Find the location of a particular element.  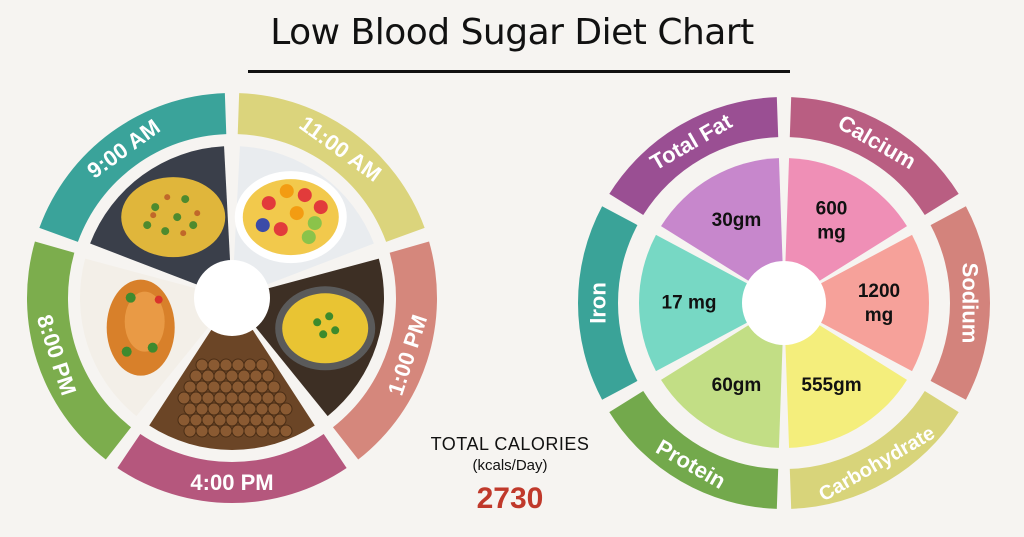

total-calories-value: 2730 is located at coordinates (510, 498).